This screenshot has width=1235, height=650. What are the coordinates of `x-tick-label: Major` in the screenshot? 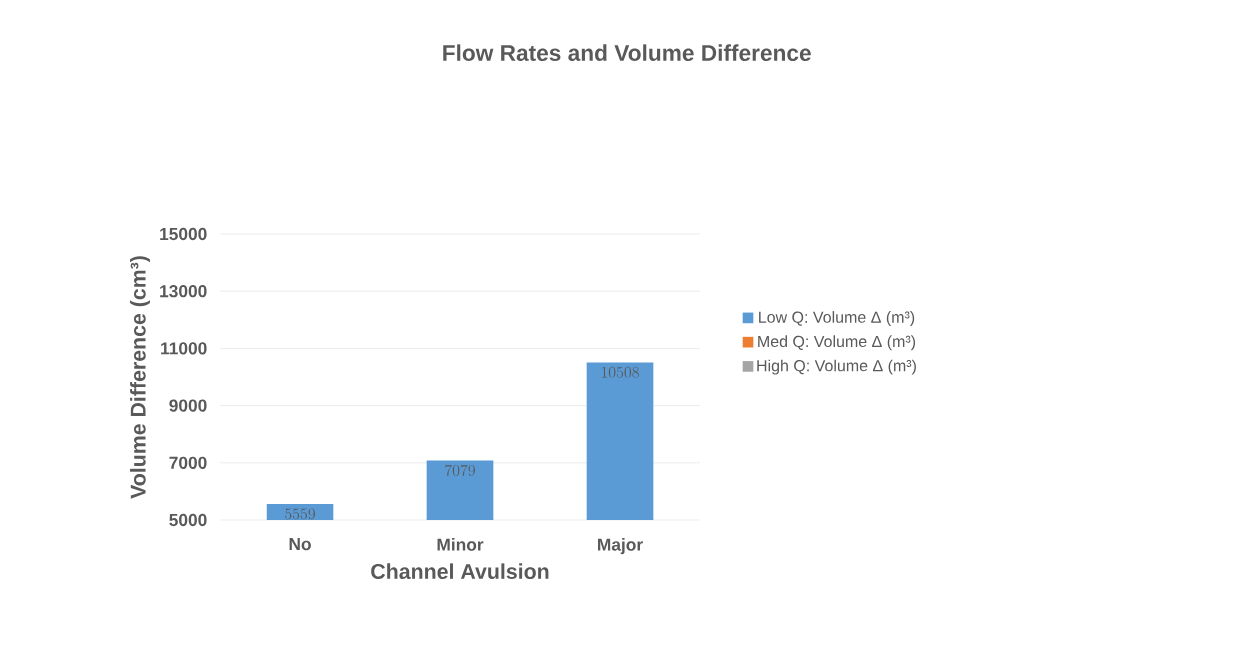 It's located at (620, 546).